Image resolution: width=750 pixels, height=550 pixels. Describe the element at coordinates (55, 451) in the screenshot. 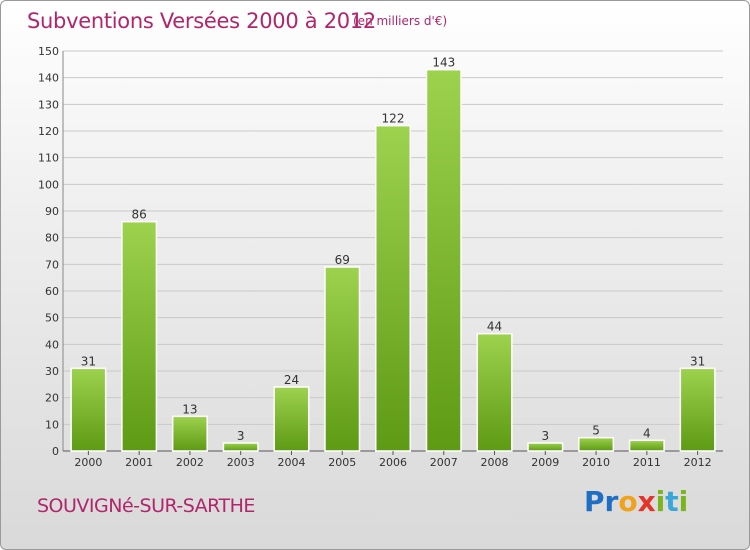

I see `y-tick-label: 0` at that location.